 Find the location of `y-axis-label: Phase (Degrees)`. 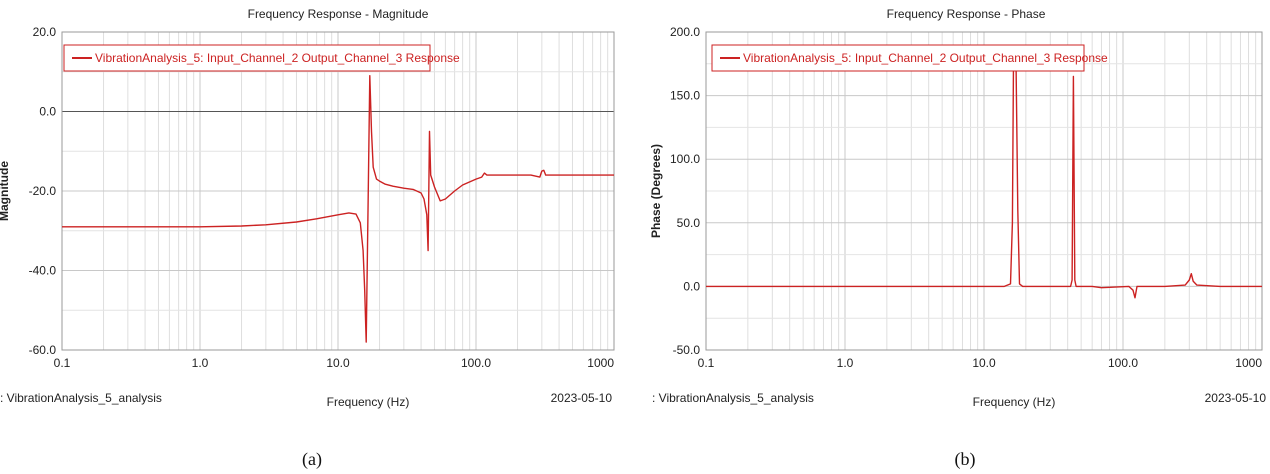

y-axis-label: Phase (Degrees) is located at coordinates (656, 191).